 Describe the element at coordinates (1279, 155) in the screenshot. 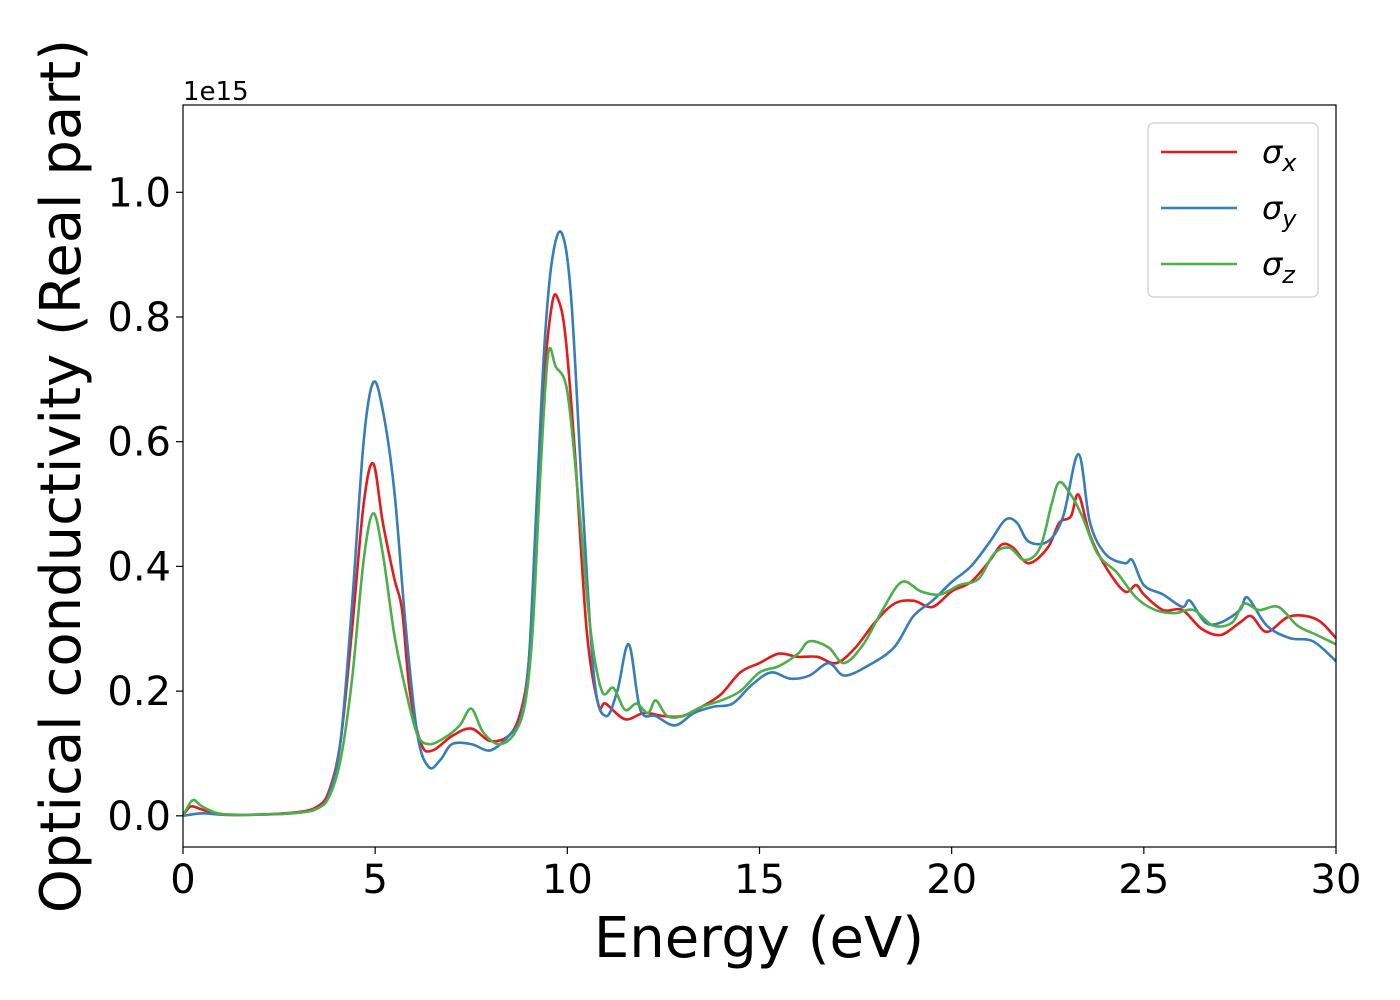

I see `legend-label-0: σx` at that location.